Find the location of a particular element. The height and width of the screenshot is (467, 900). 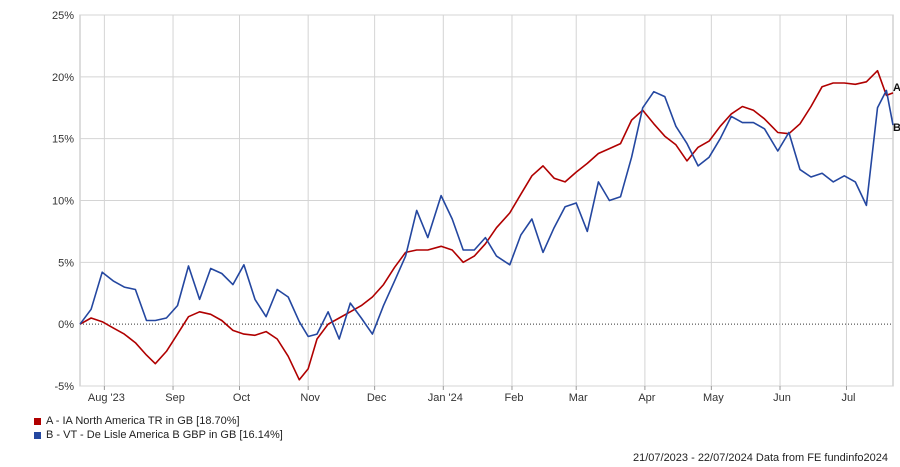

x-tick-label: Apr is located at coordinates (646, 398).